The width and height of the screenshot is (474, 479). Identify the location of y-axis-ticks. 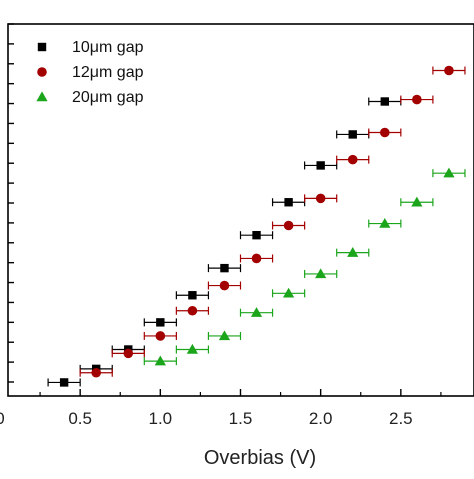
(11, 203).